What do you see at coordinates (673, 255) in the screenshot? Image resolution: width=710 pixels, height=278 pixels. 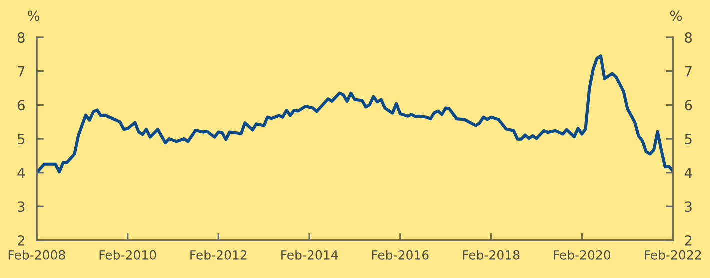 I see `x-tick-label: Feb-2022` at bounding box center [673, 255].